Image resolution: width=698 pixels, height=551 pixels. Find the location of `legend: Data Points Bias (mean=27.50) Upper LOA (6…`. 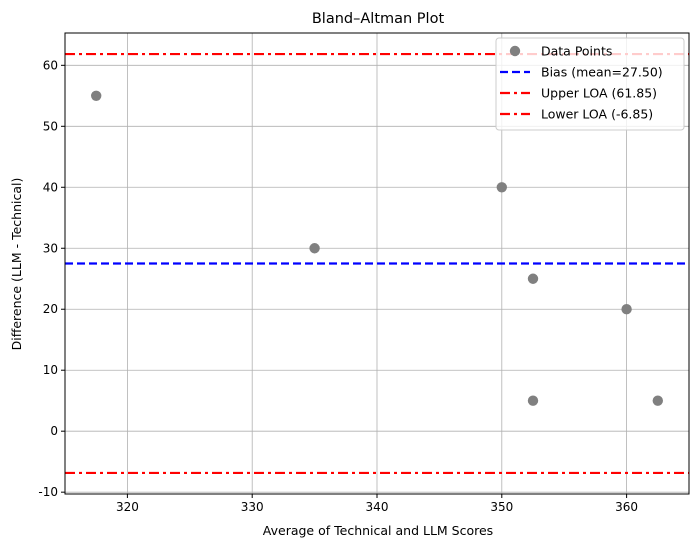

legend: Data Points Bias (mean=27.50) Upper LOA (6… is located at coordinates (590, 84).